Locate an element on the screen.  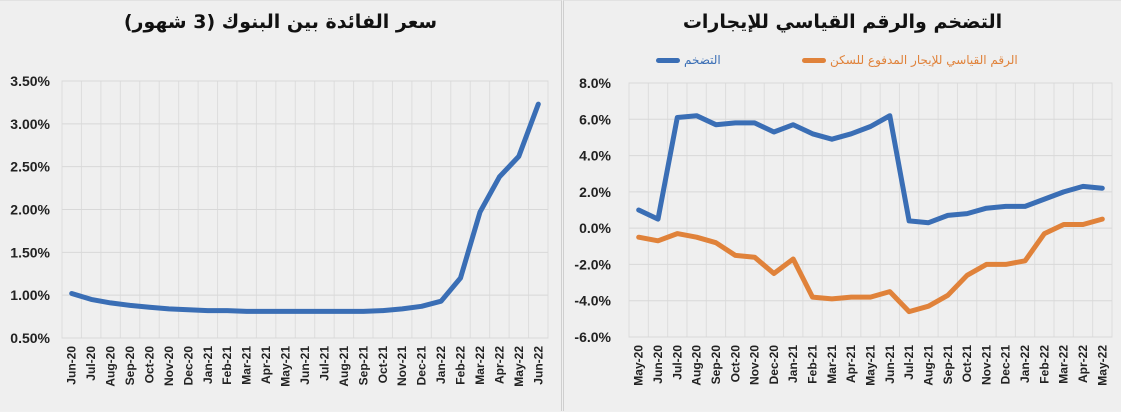
x-tick-label: Jun-22 is located at coordinates (538, 365).